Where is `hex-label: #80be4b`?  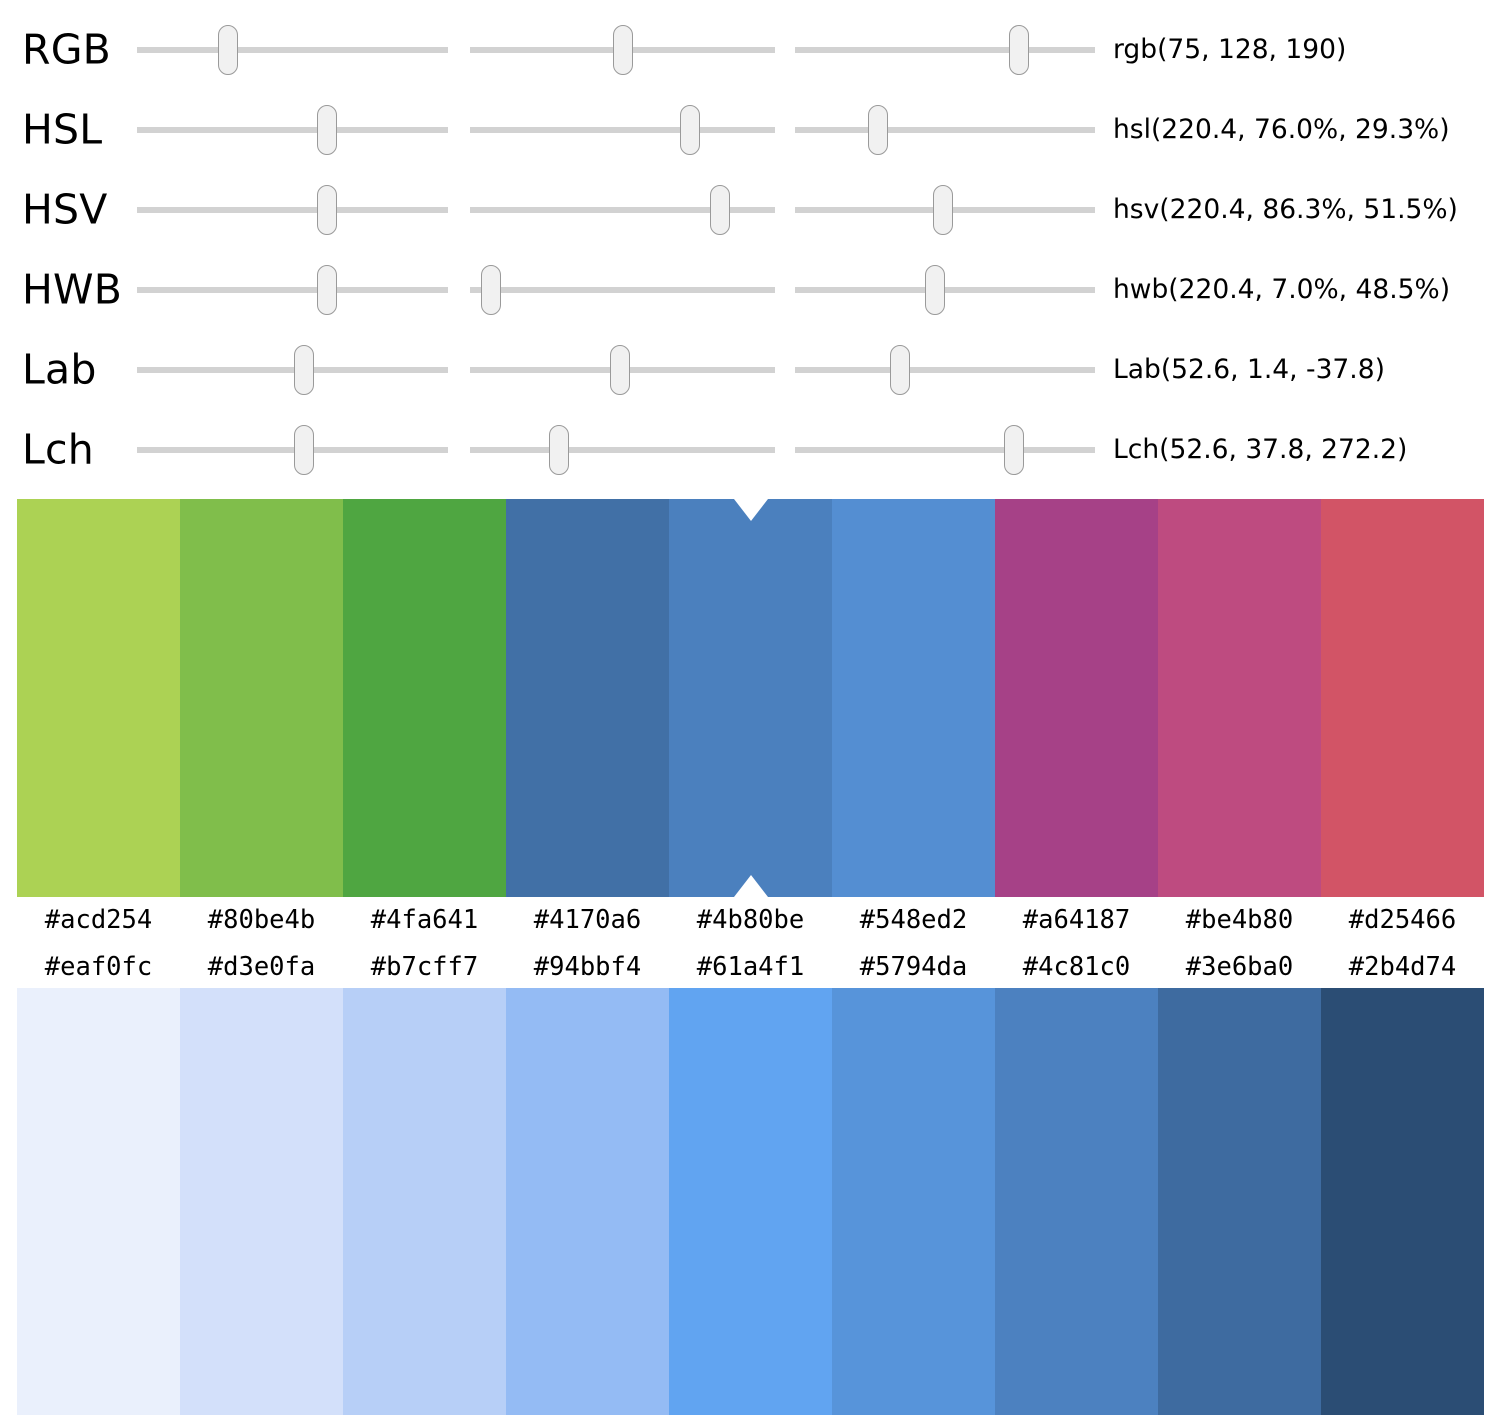
hex-label: #80be4b is located at coordinates (261, 920).